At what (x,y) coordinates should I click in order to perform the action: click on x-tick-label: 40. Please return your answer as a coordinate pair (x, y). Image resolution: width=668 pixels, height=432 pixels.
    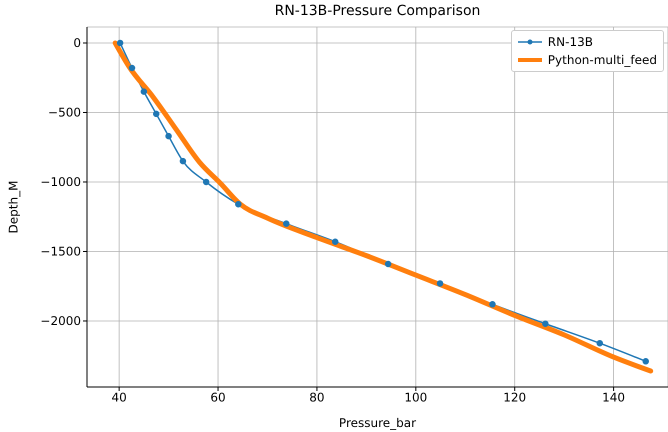
    Looking at the image, I should click on (119, 397).